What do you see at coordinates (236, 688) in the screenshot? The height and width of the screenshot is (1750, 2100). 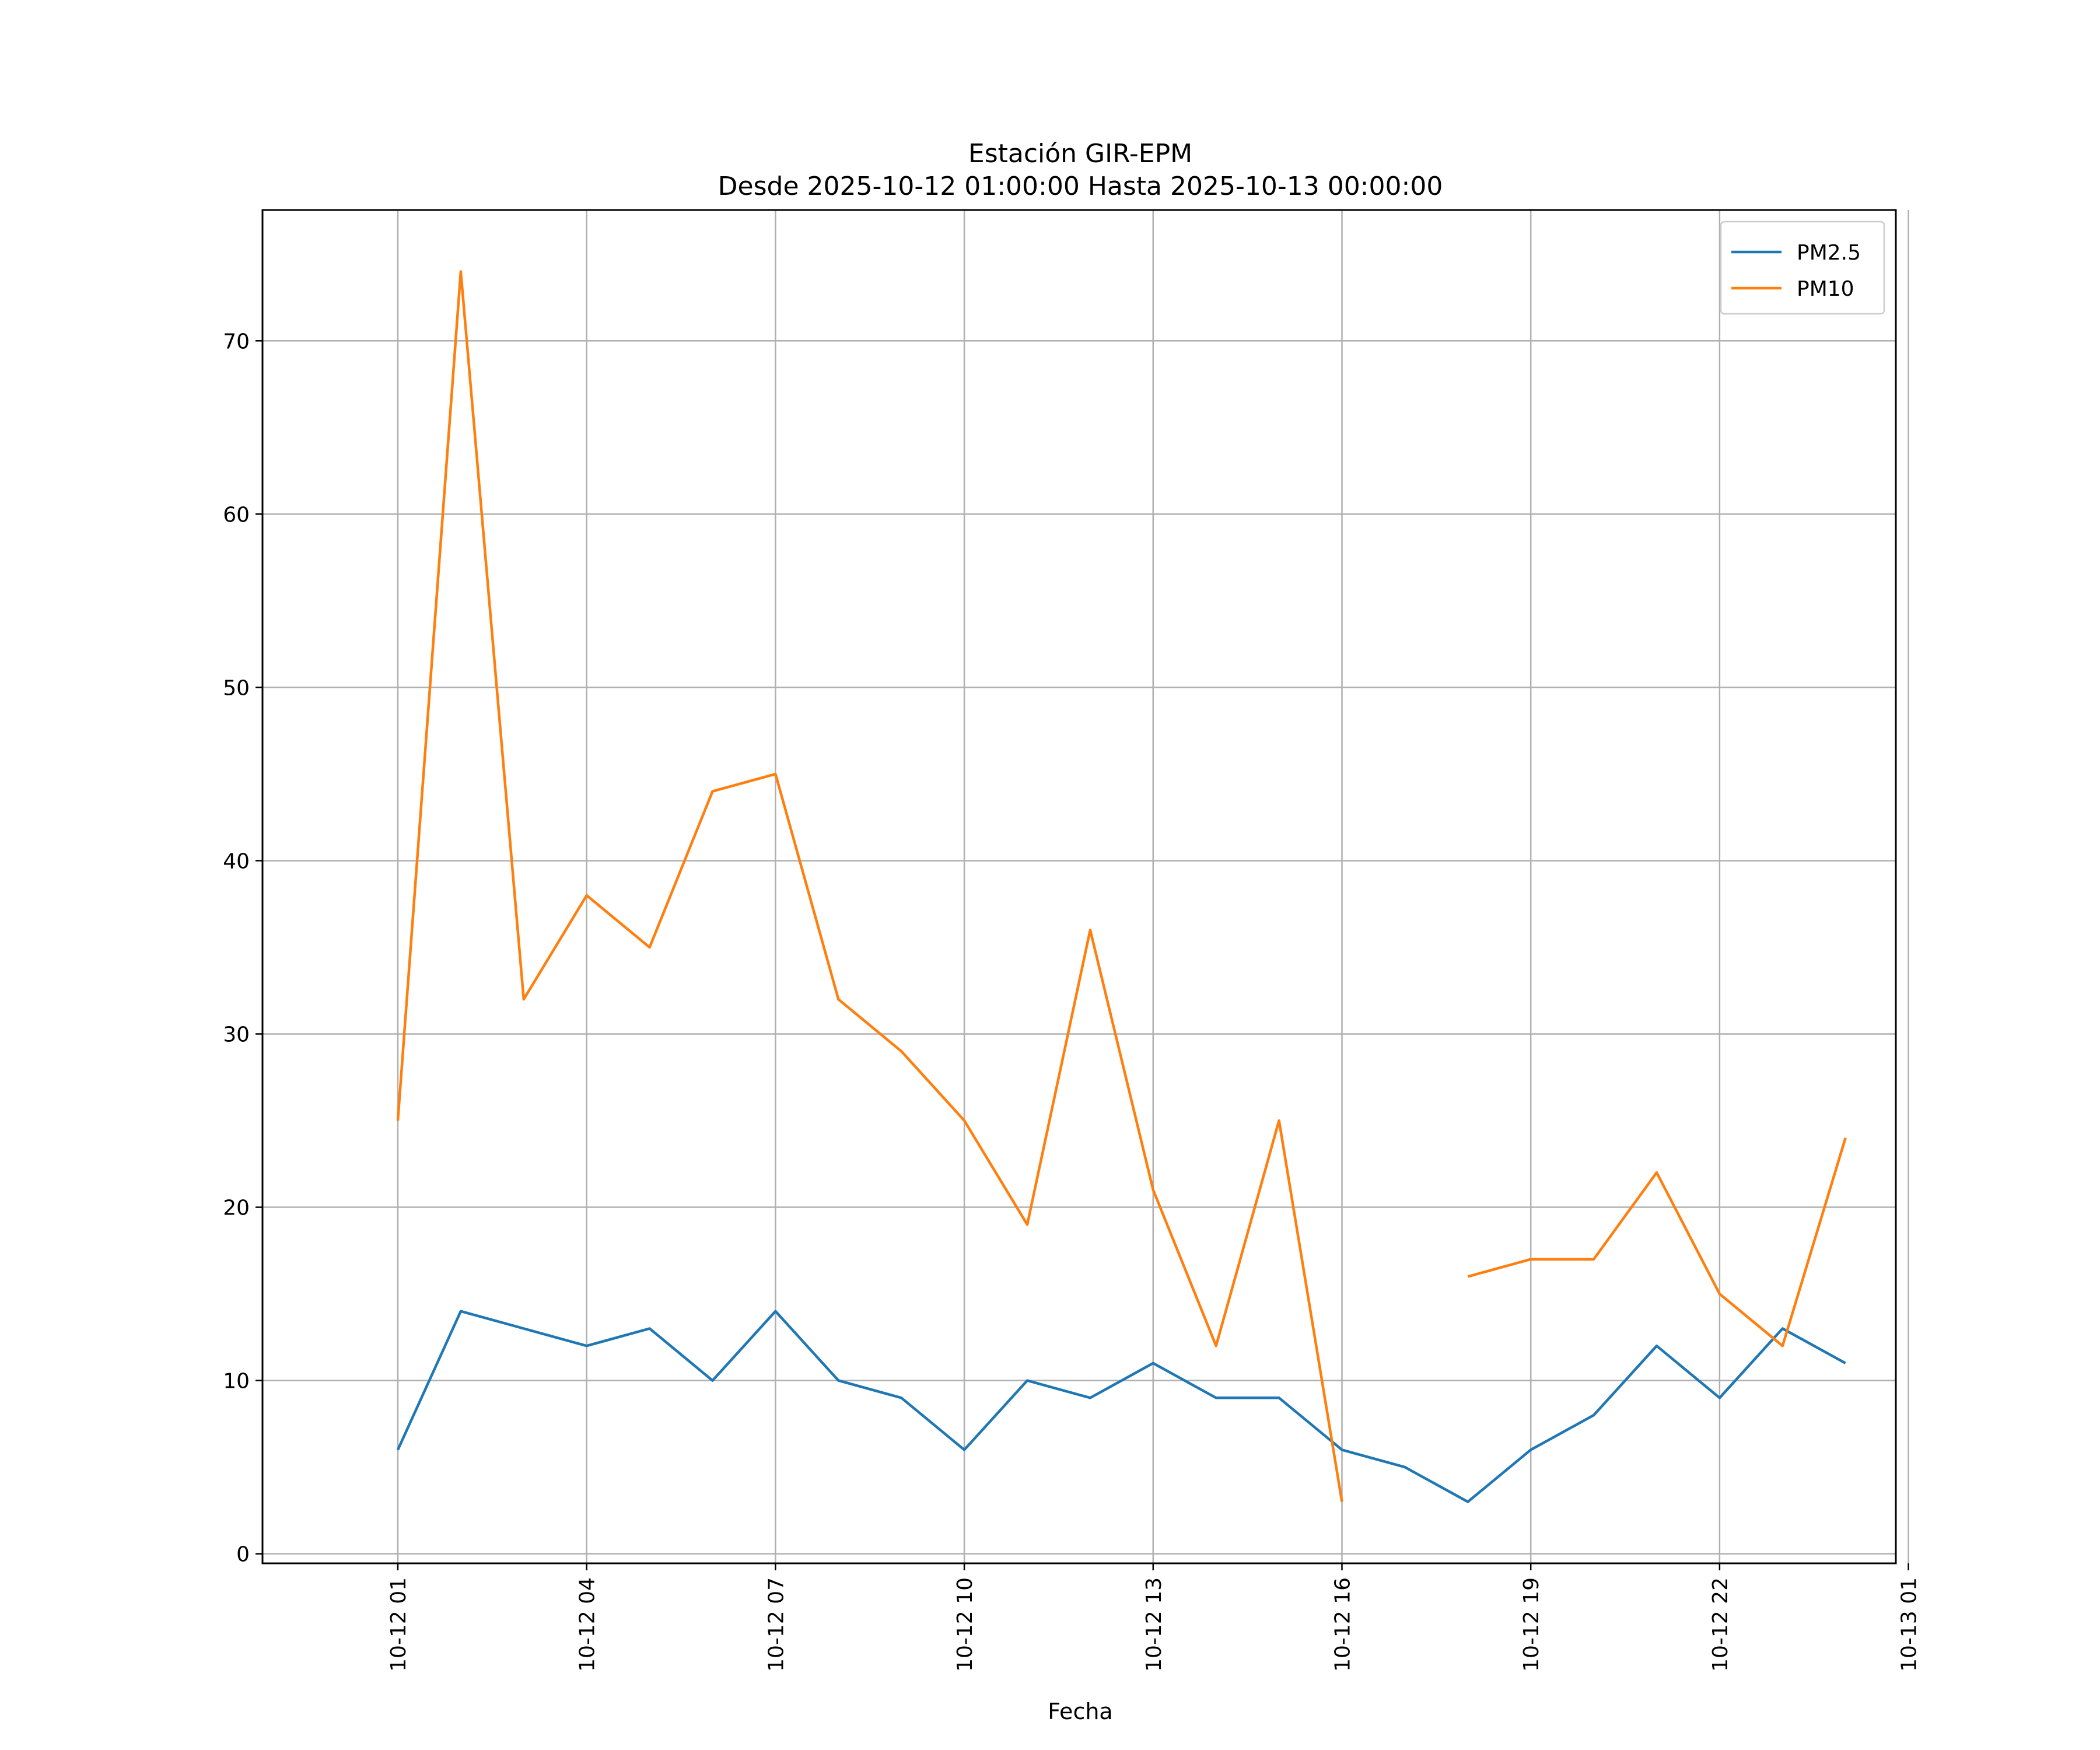 I see `y-tick-label: 50` at bounding box center [236, 688].